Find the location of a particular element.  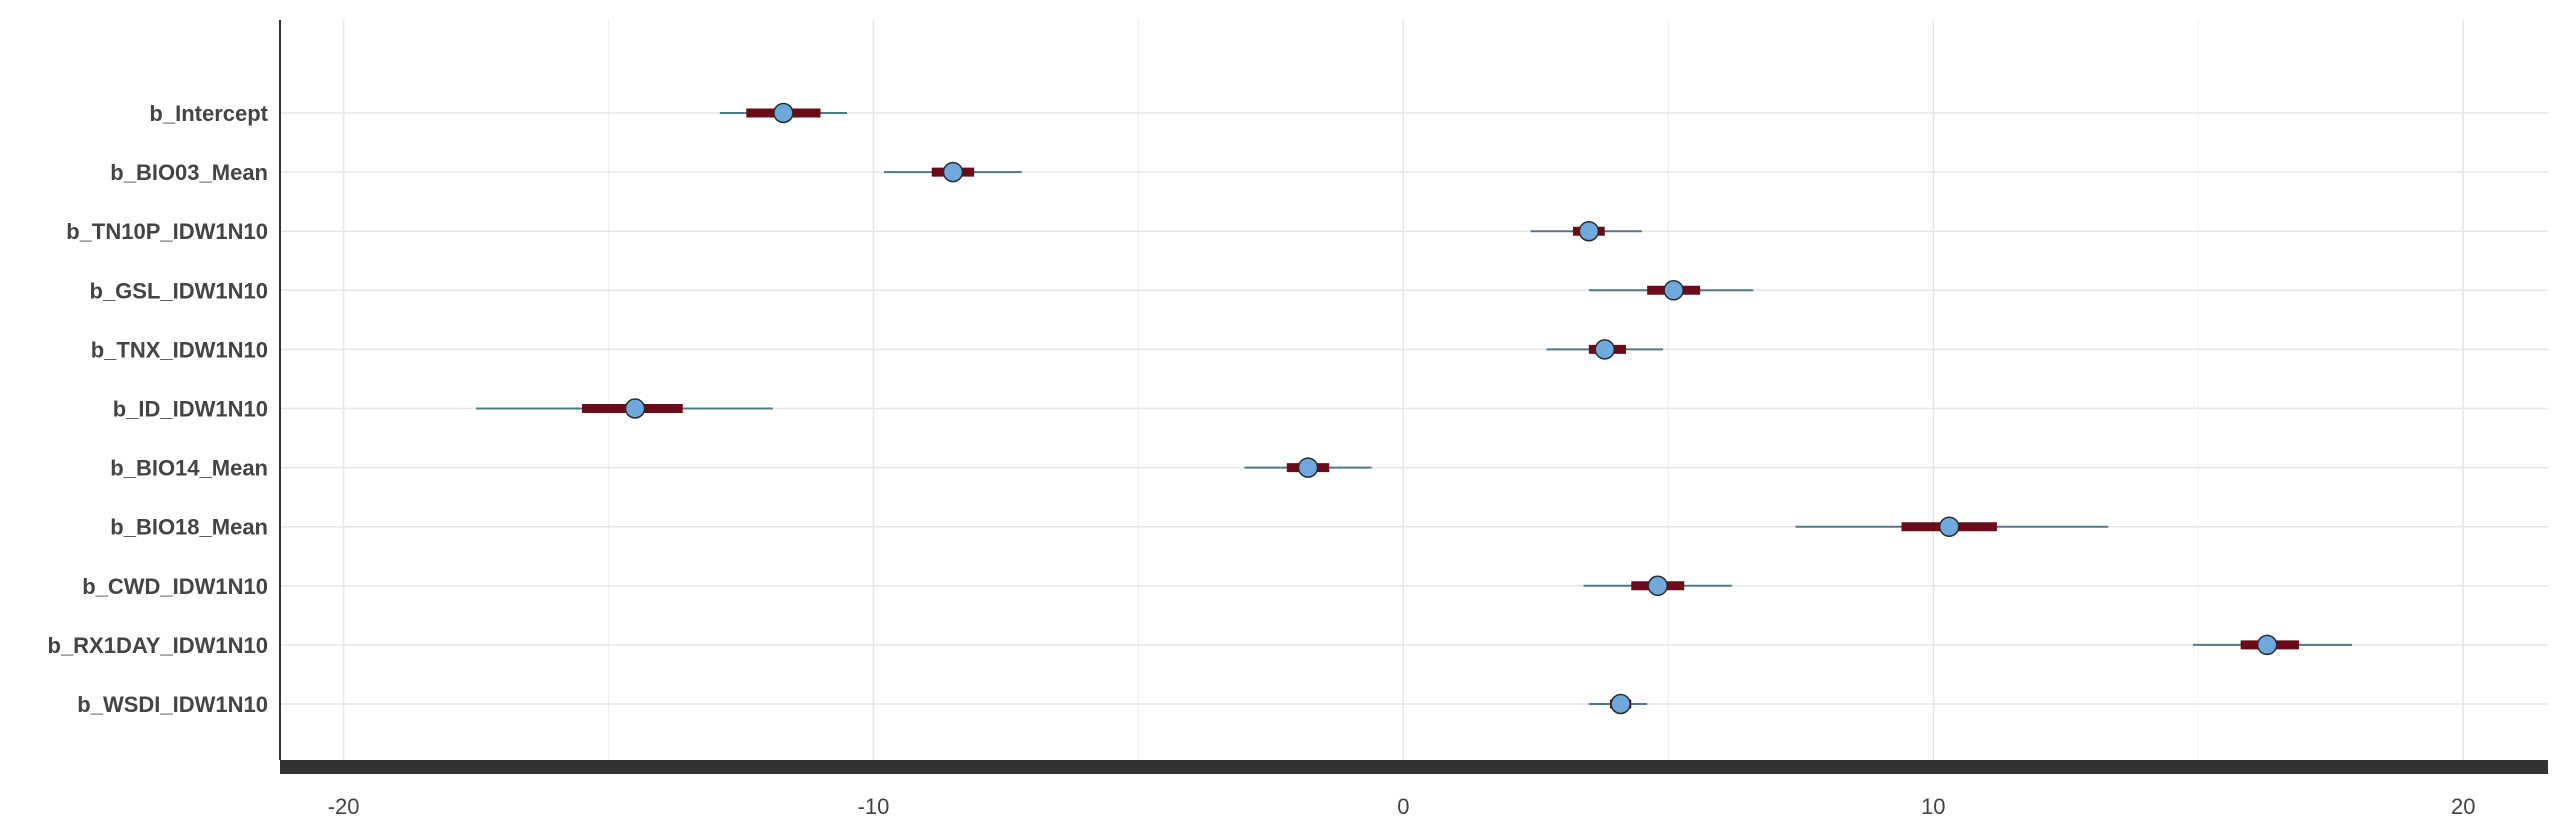

y-tick-label: b_ID_IDW1N10 is located at coordinates (190, 409).